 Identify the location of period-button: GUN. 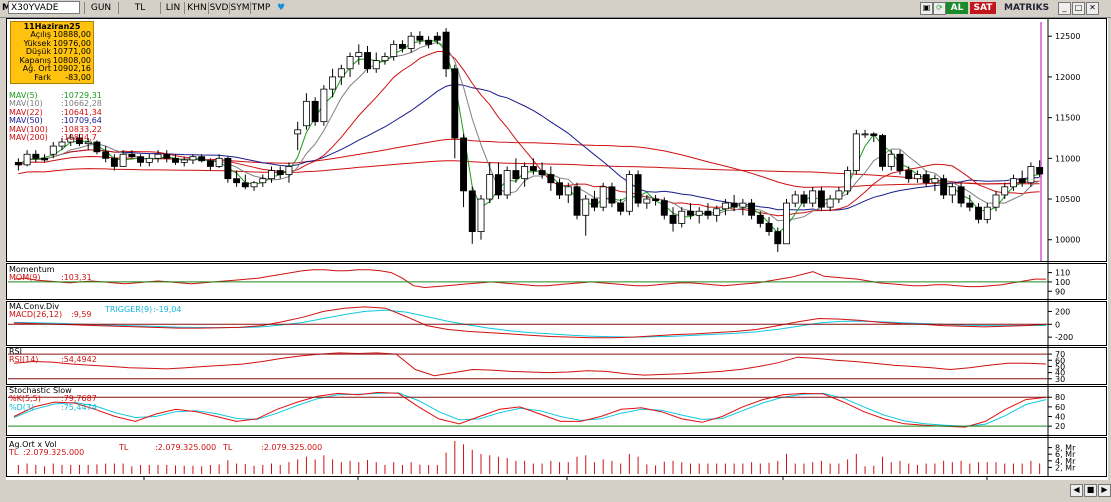
(101, 8).